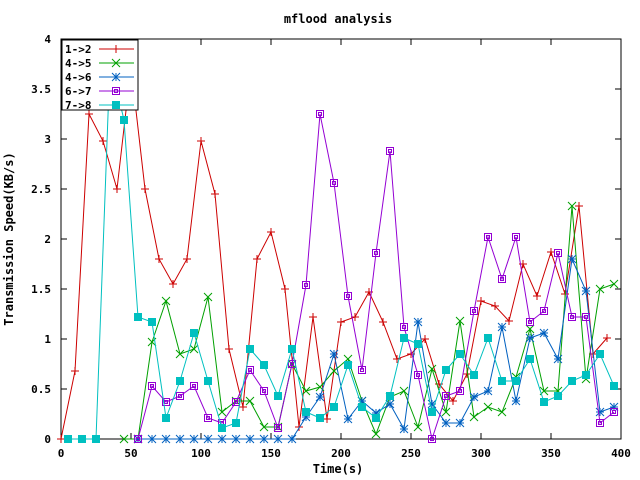 This screenshot has width=640, height=480. Describe the element at coordinates (338, 19) in the screenshot. I see `chart-title: mflood analysis` at that location.